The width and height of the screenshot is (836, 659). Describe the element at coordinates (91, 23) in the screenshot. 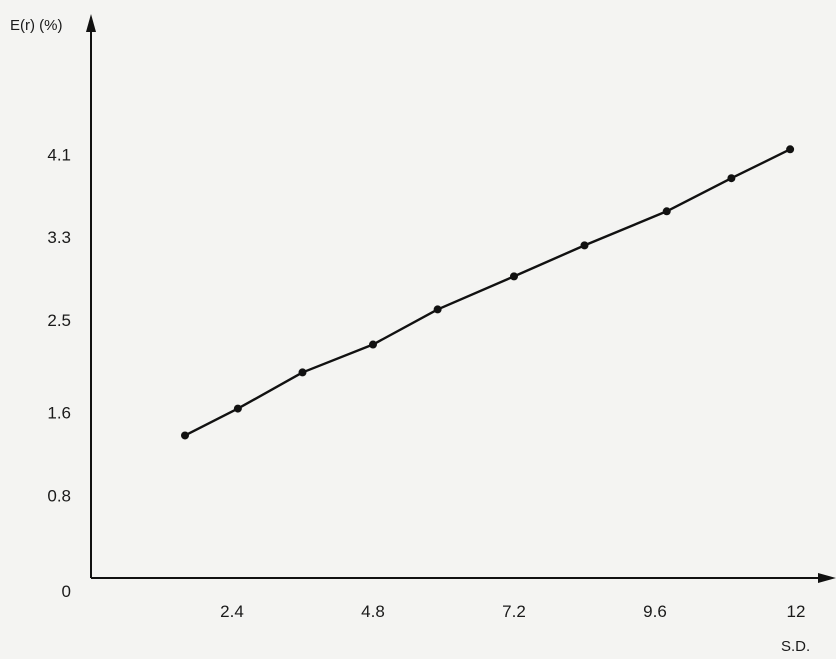

I see `y-axis-arrow-icon` at that location.